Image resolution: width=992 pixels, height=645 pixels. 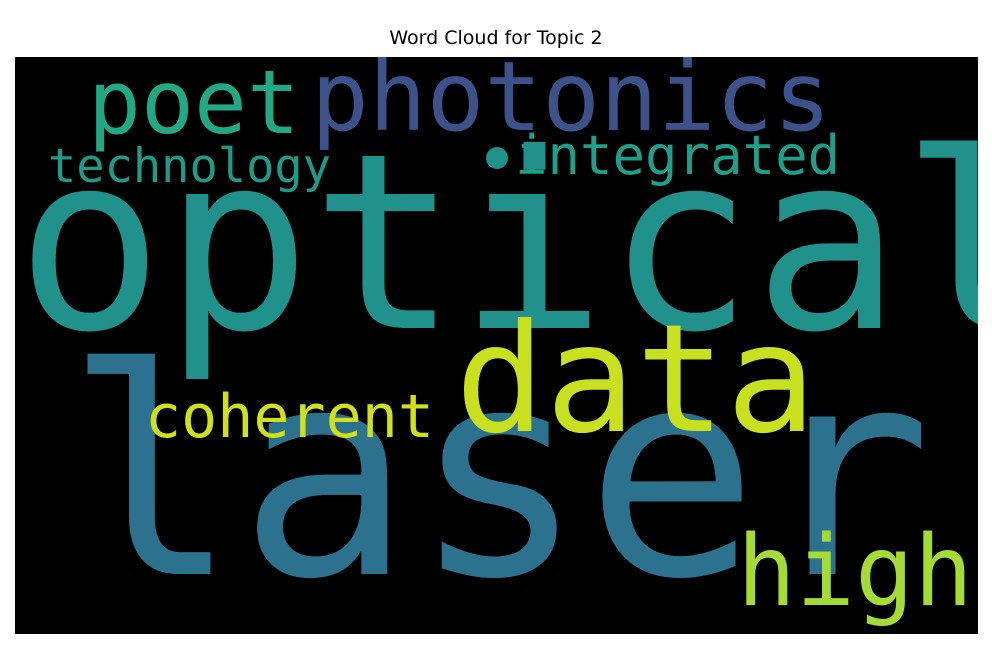 I want to click on word-integrated: integrated, so click(x=678, y=155).